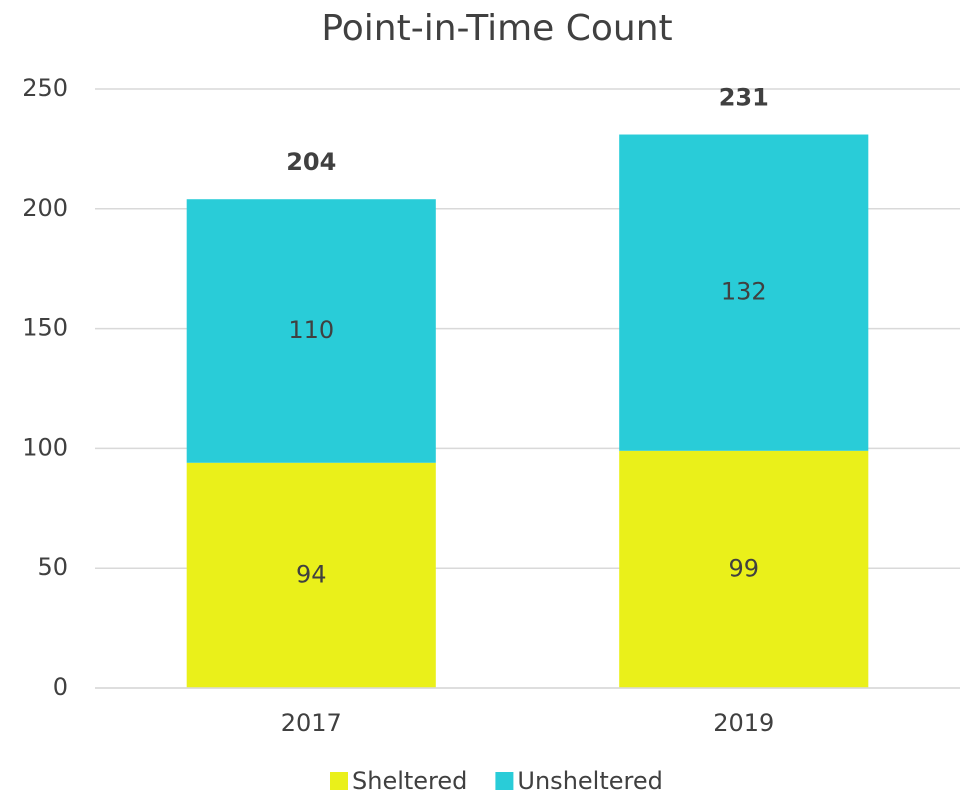 Image resolution: width=961 pixels, height=796 pixels. Describe the element at coordinates (45, 328) in the screenshot. I see `y-tick-label: 150` at that location.